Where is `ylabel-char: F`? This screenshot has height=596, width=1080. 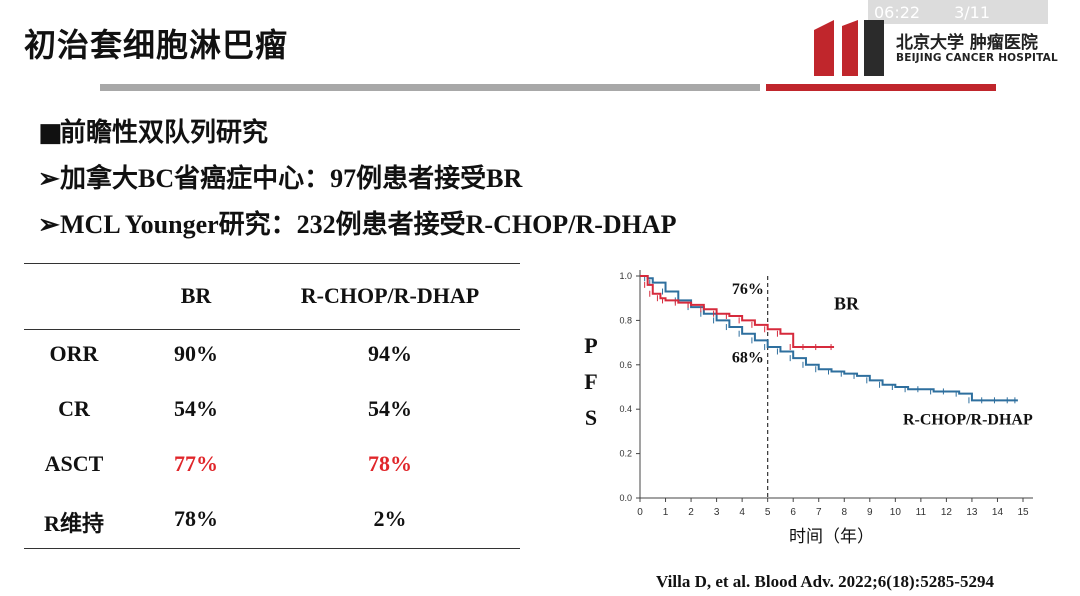 ylabel-char: F is located at coordinates (591, 381).